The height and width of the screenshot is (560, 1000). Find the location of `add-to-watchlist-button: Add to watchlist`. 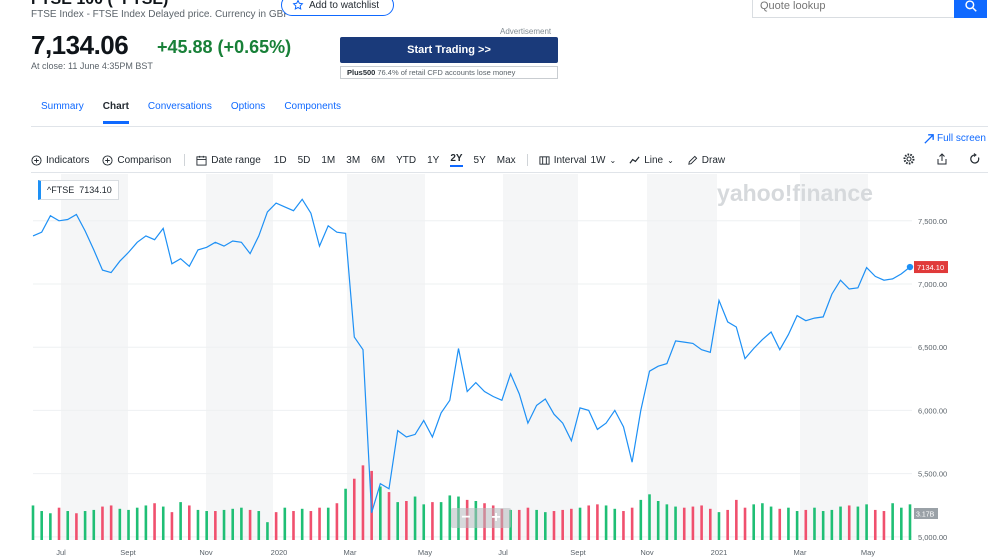

add-to-watchlist-button: Add to watchlist is located at coordinates (338, 8).